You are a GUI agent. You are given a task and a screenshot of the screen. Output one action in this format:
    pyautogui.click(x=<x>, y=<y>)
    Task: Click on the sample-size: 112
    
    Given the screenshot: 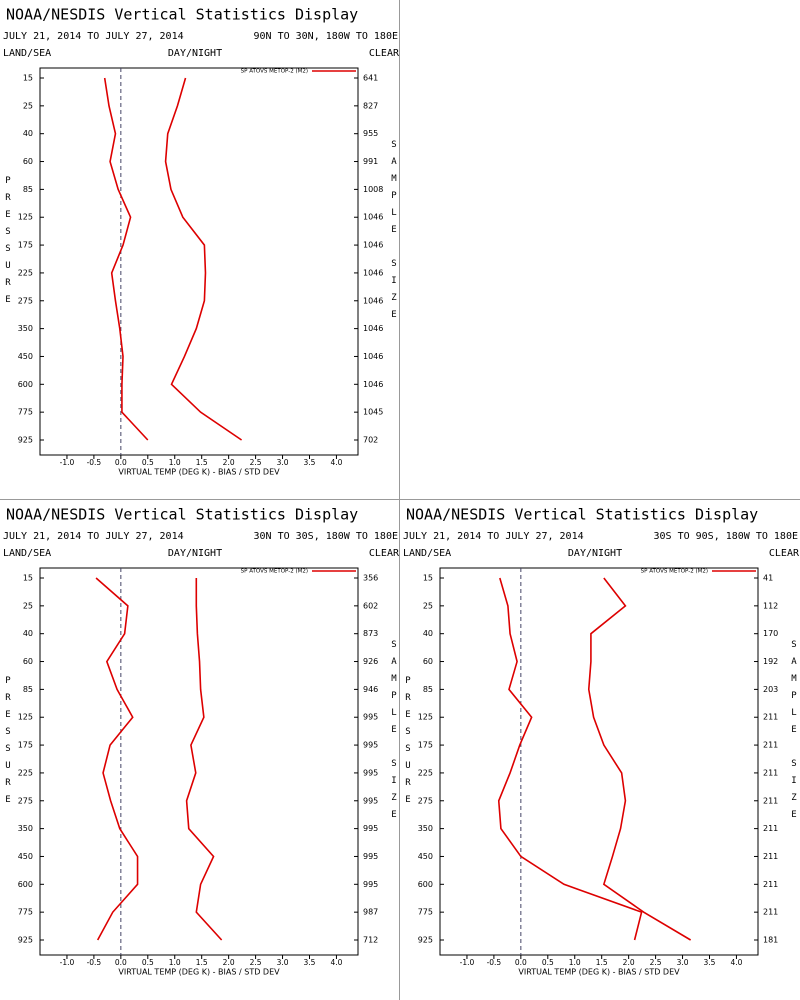 What is the action you would take?
    pyautogui.click(x=770, y=605)
    